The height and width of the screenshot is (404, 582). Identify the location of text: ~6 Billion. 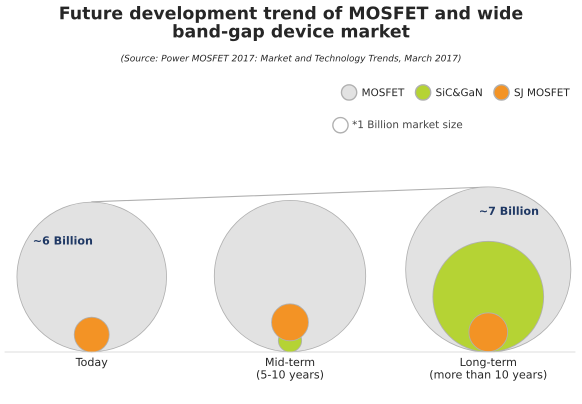
(63, 240).